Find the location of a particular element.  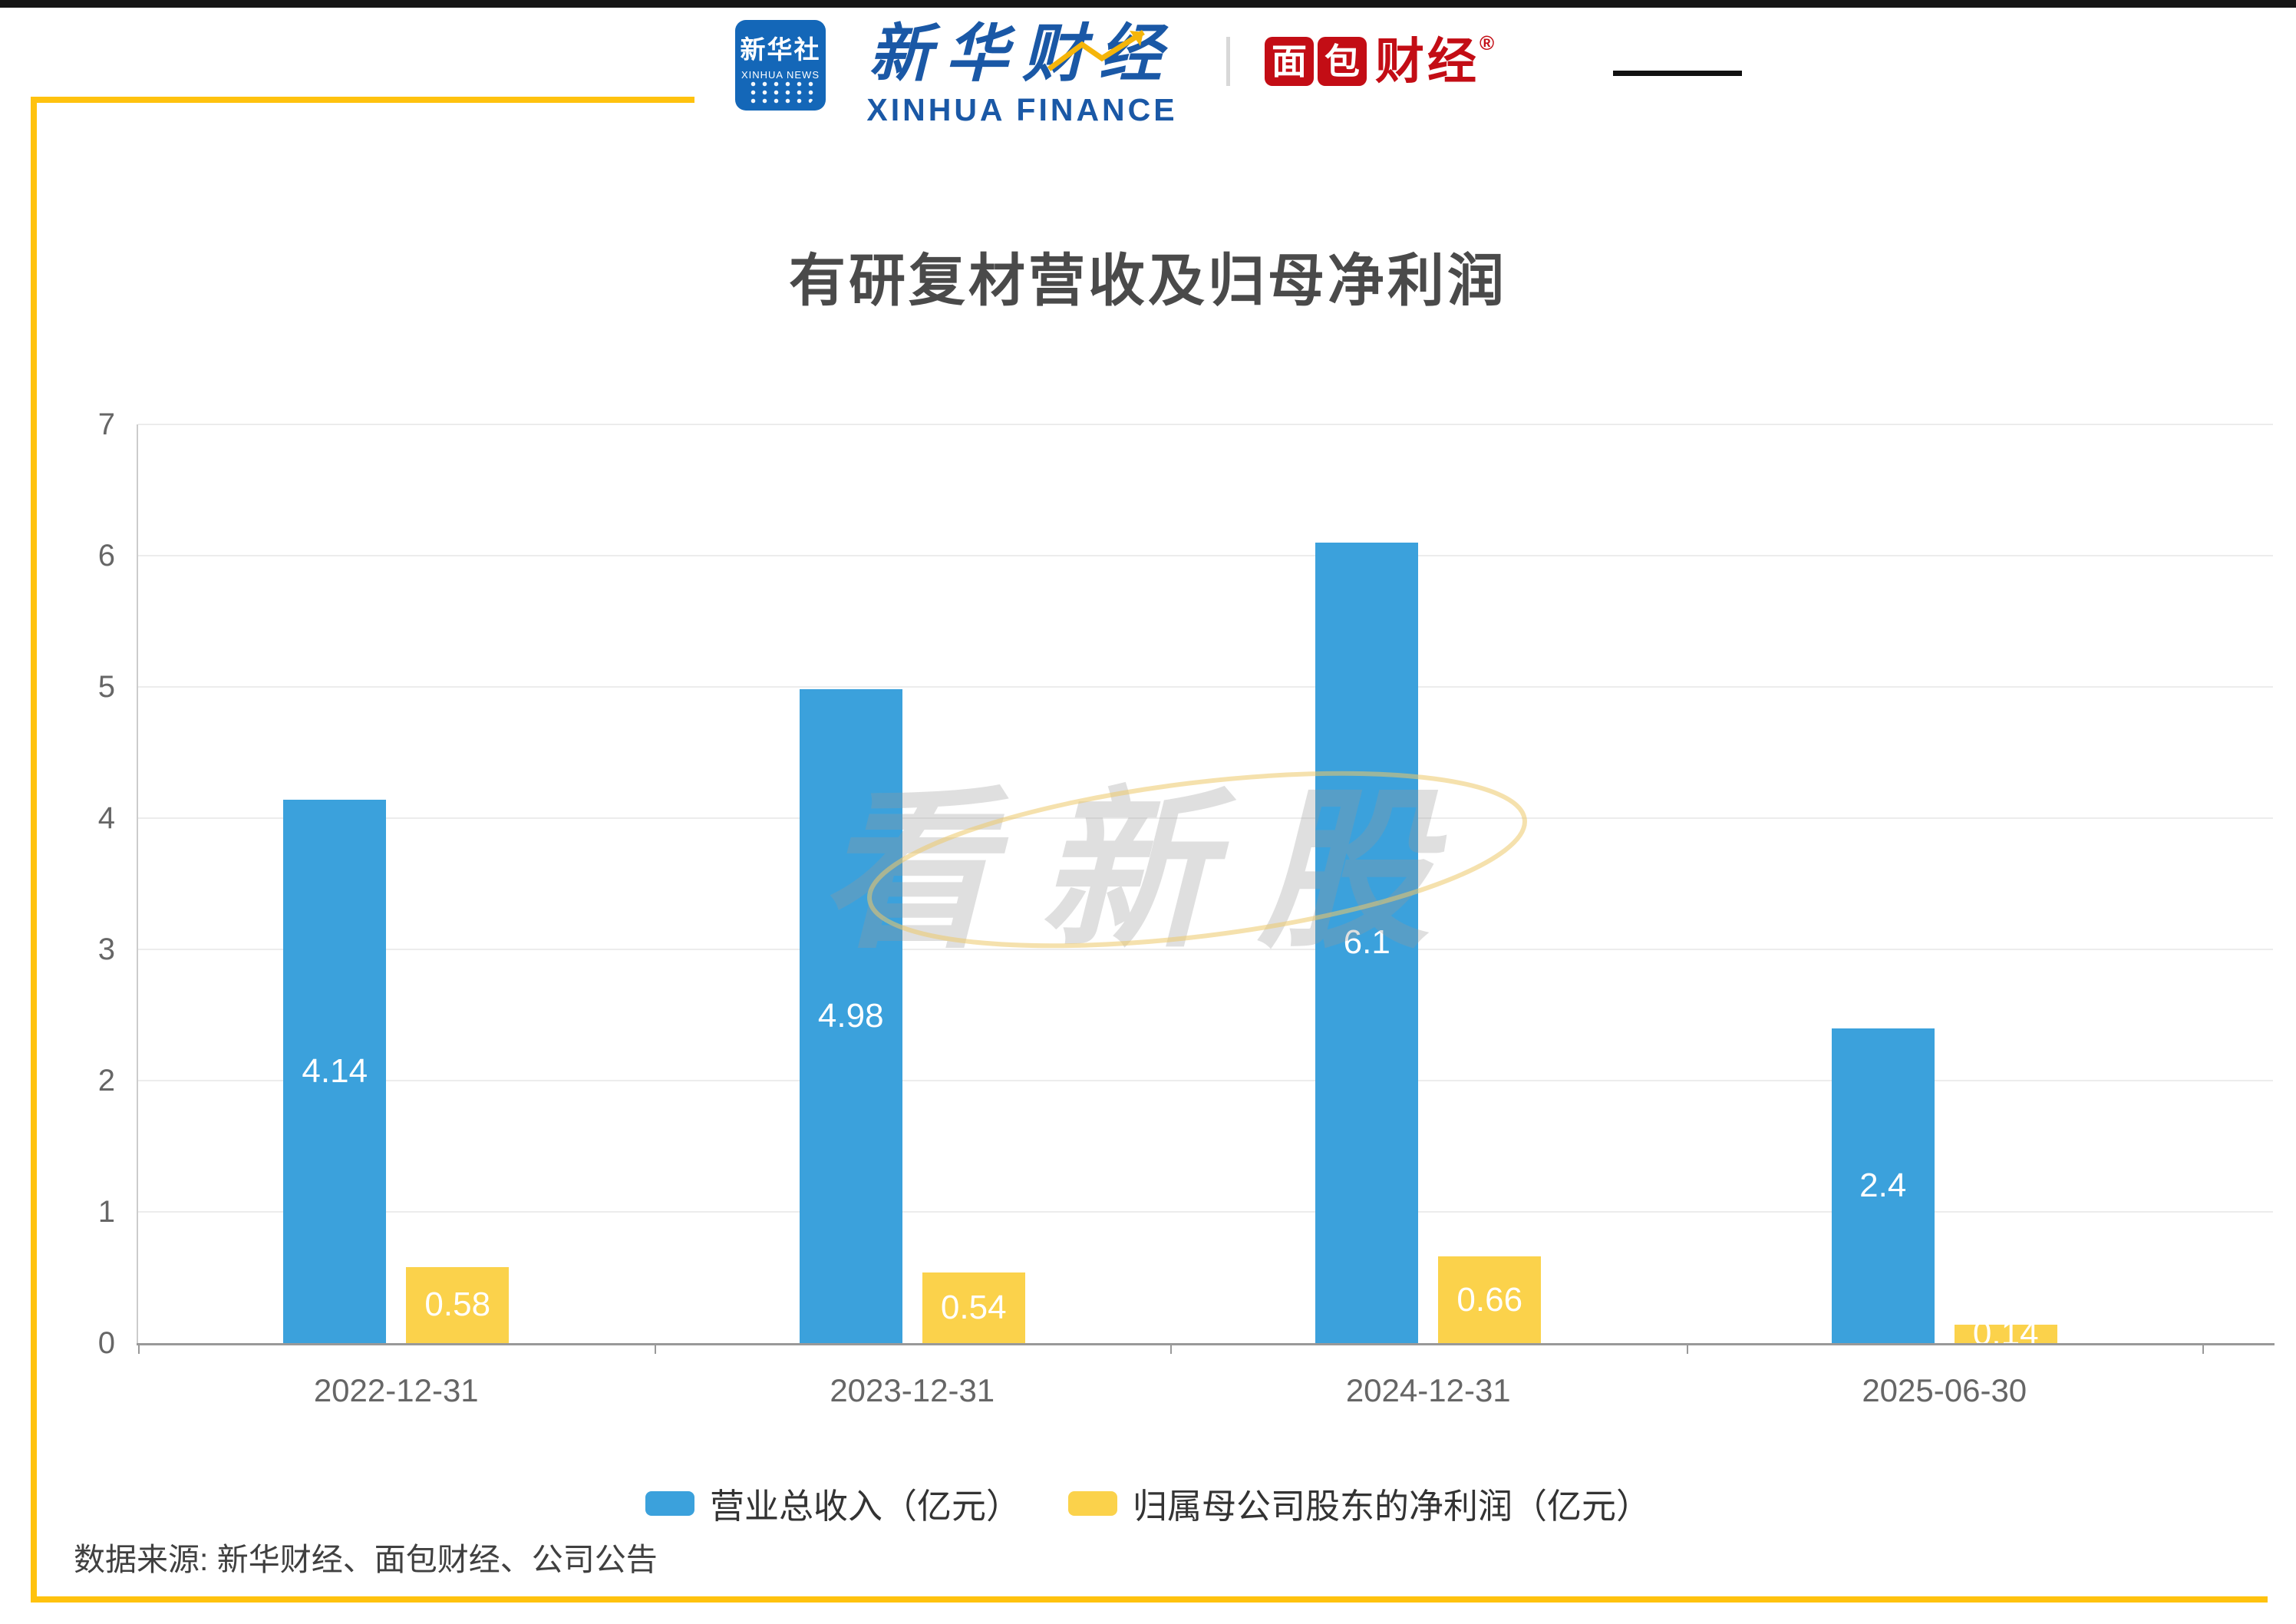

chart-title: 有研复材营收及归母净利润 is located at coordinates (1148, 280).